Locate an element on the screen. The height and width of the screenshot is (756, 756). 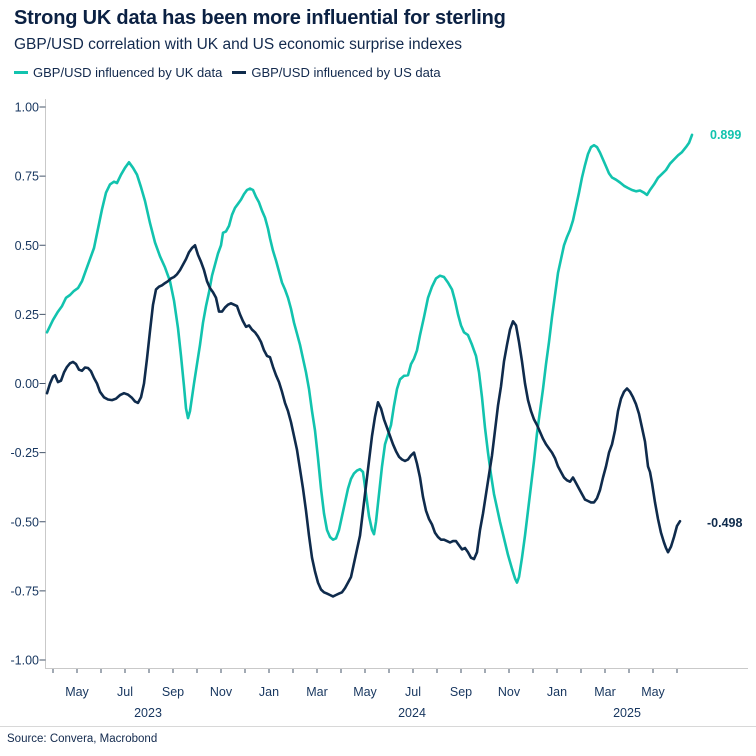
legend-label-uk: GBP/USD influenced by UK data is located at coordinates (128, 72).